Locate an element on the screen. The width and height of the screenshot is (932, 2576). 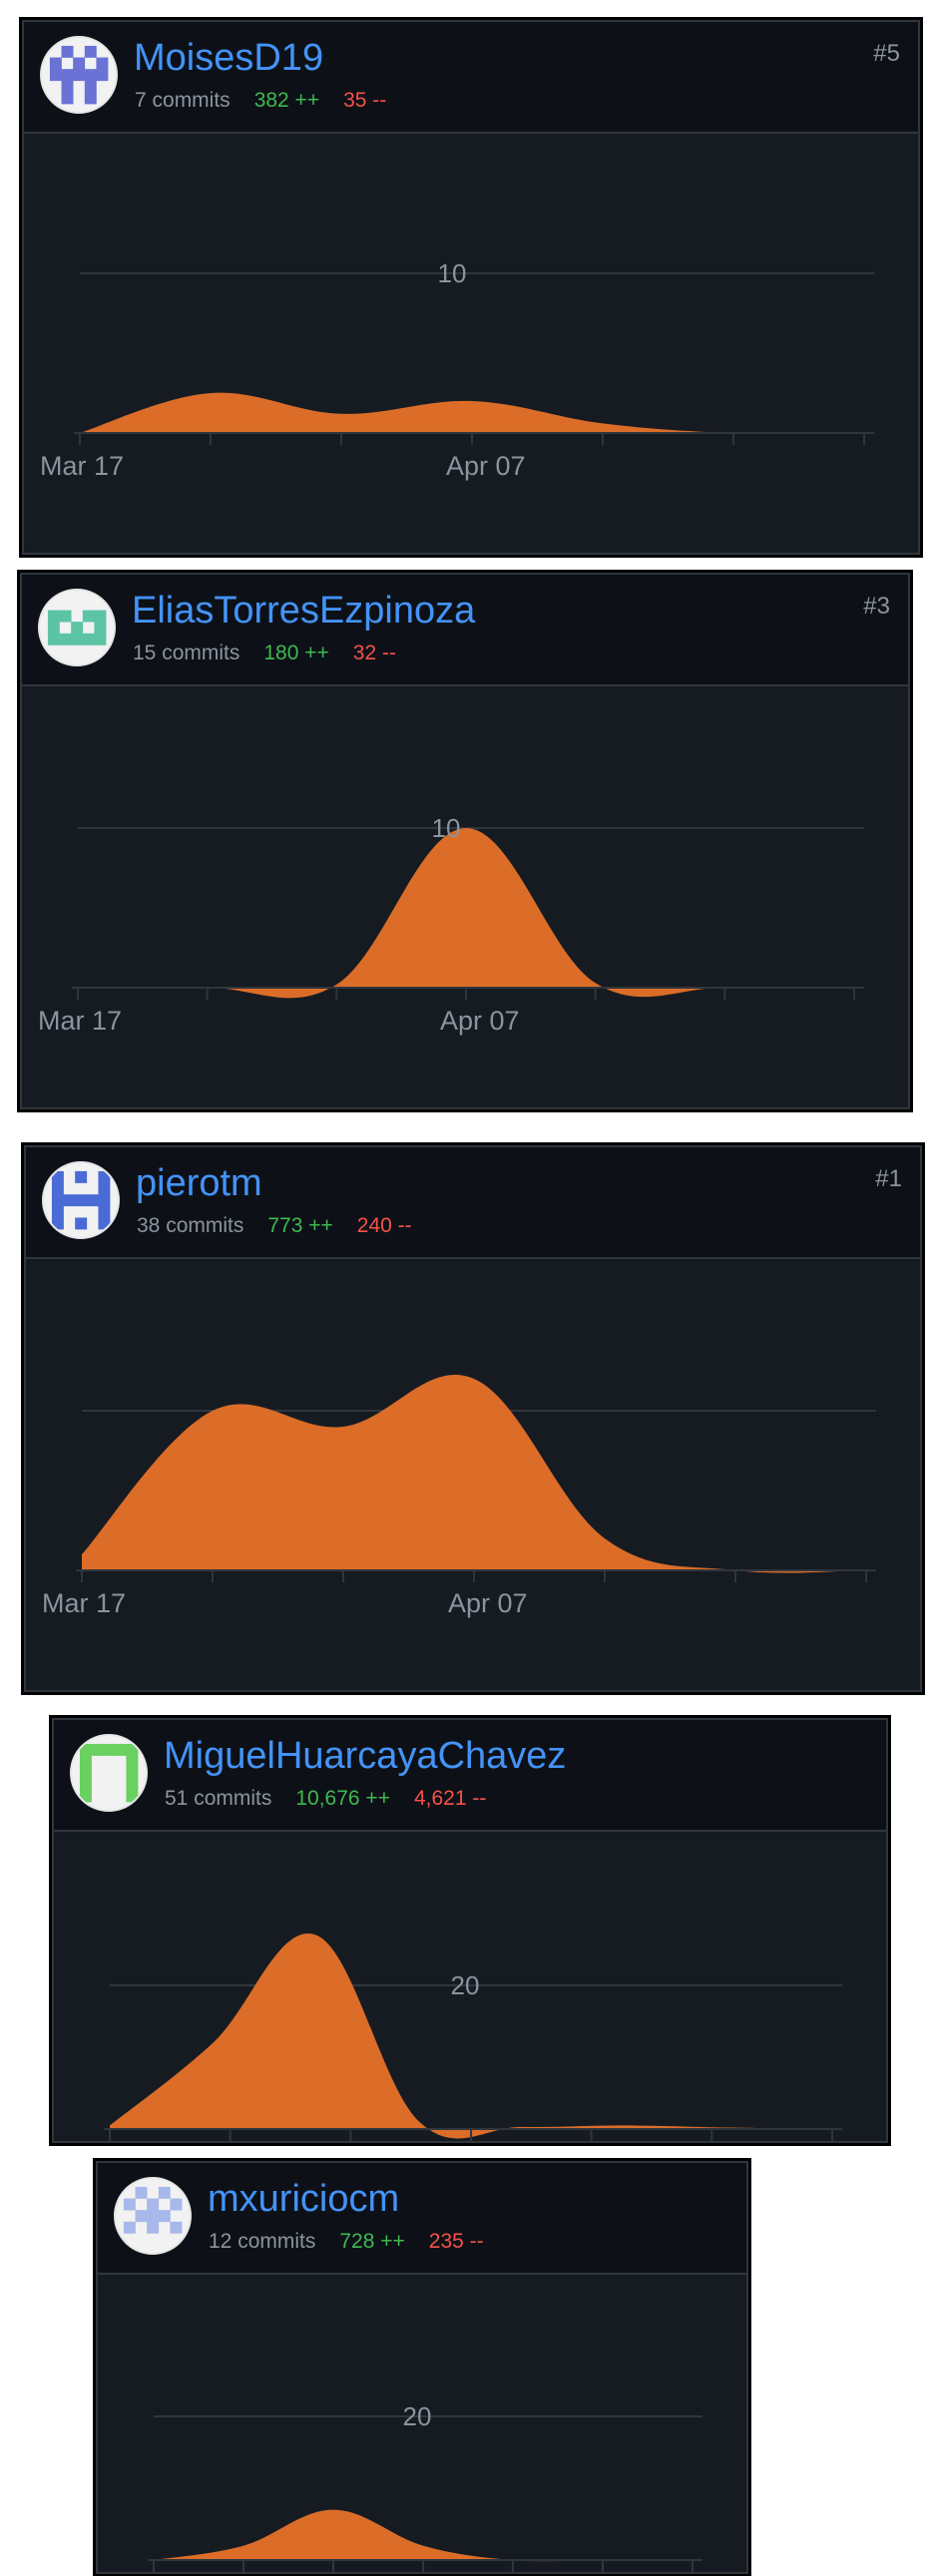
commits-count: 7 commits is located at coordinates (183, 100).